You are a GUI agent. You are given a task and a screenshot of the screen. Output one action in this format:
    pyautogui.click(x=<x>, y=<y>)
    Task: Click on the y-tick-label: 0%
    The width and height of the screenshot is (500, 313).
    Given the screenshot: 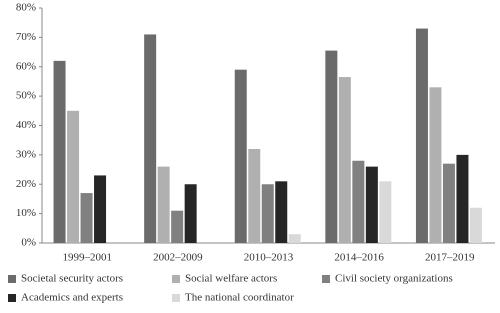 What is the action you would take?
    pyautogui.click(x=28, y=243)
    